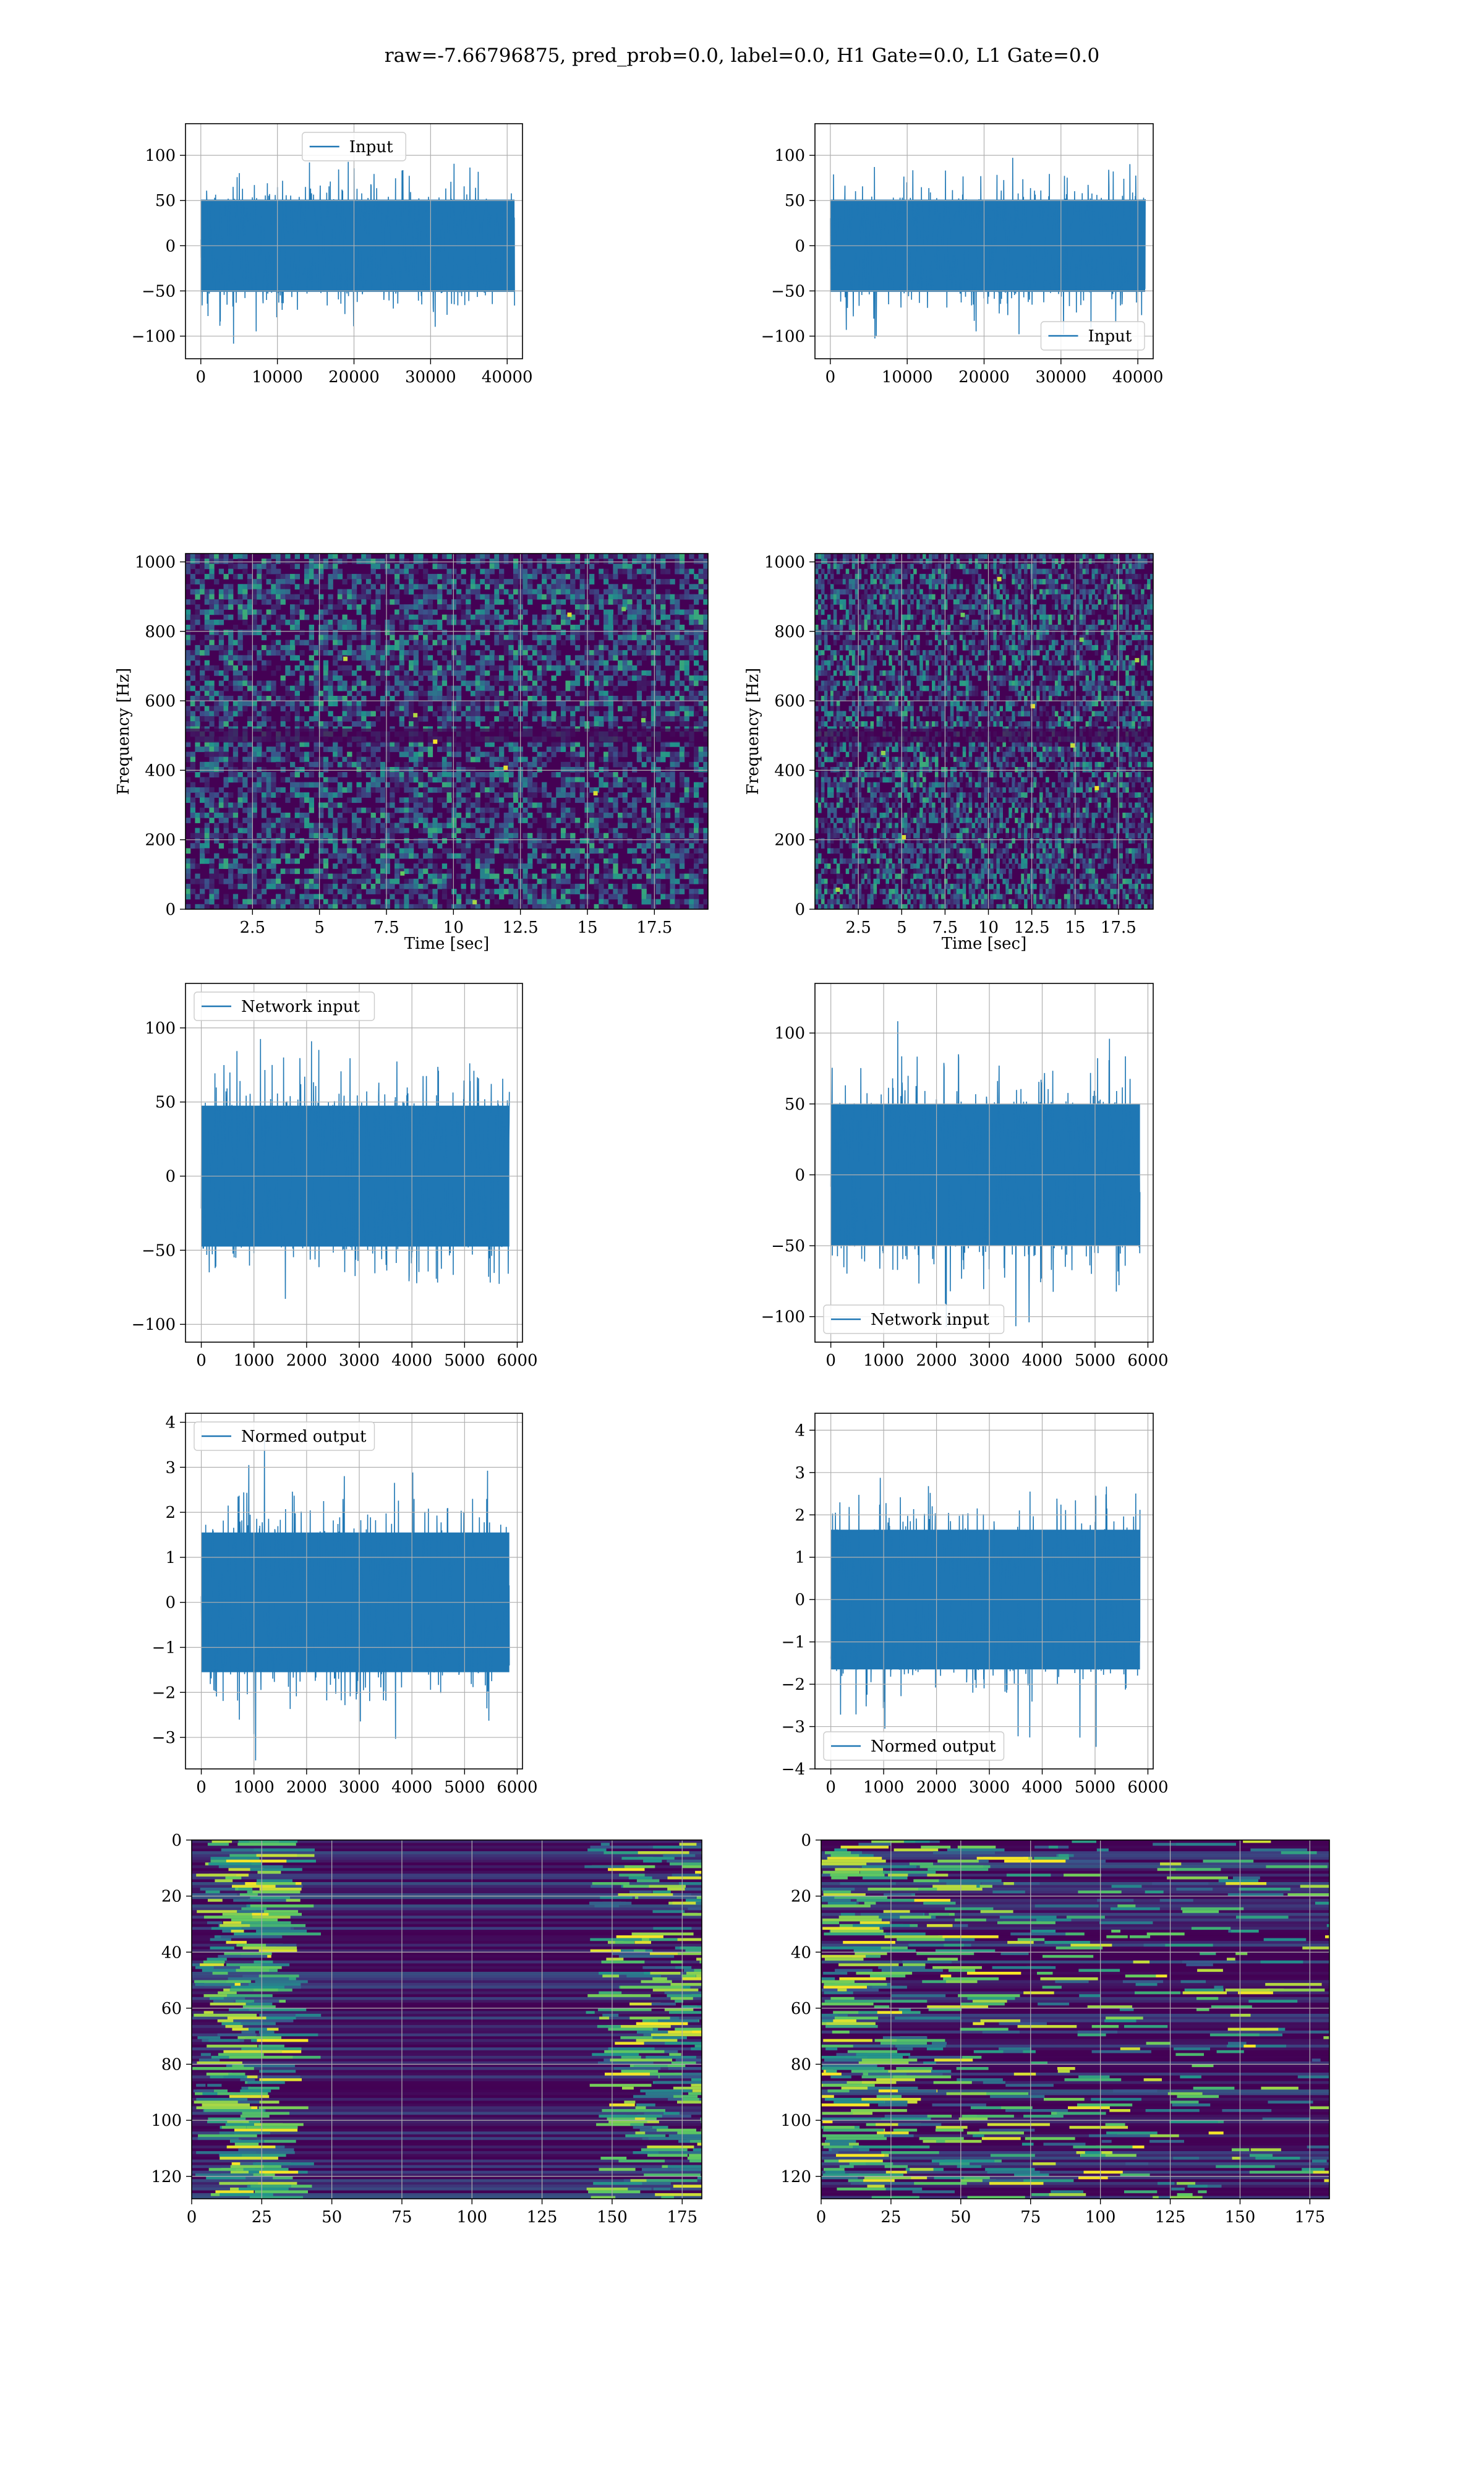 The width and height of the screenshot is (1484, 2474). Describe the element at coordinates (252, 927) in the screenshot. I see `x-tick-label: 2.5` at that location.